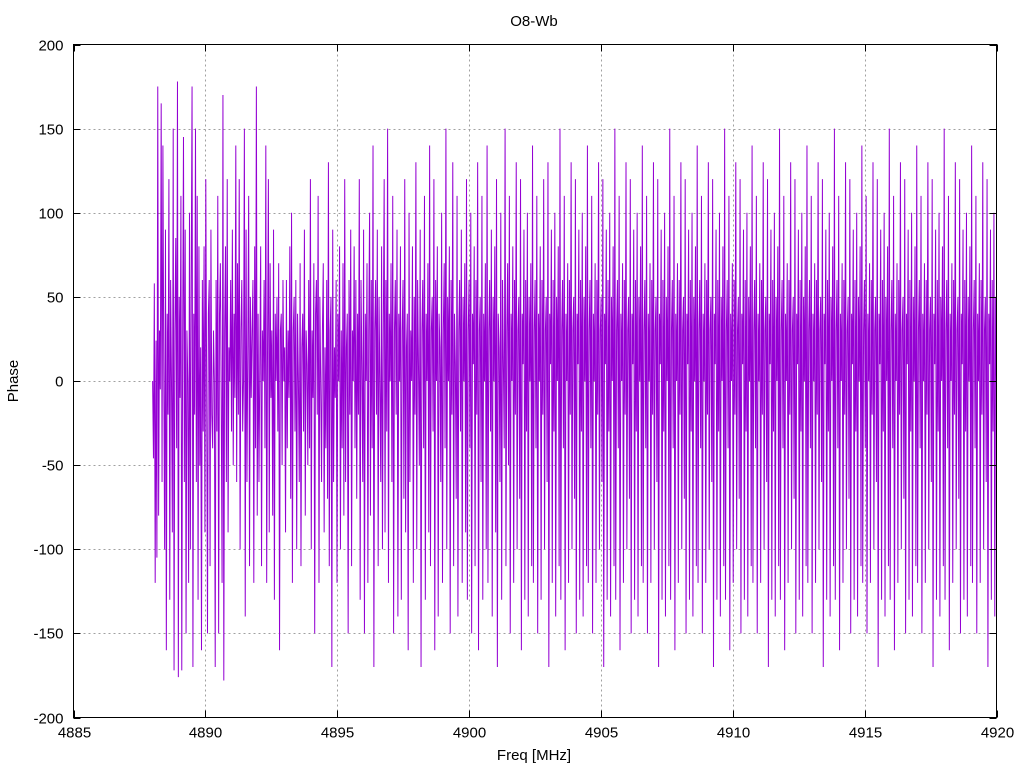  Describe the element at coordinates (48, 634) in the screenshot. I see `y-tick-label: -150` at that location.